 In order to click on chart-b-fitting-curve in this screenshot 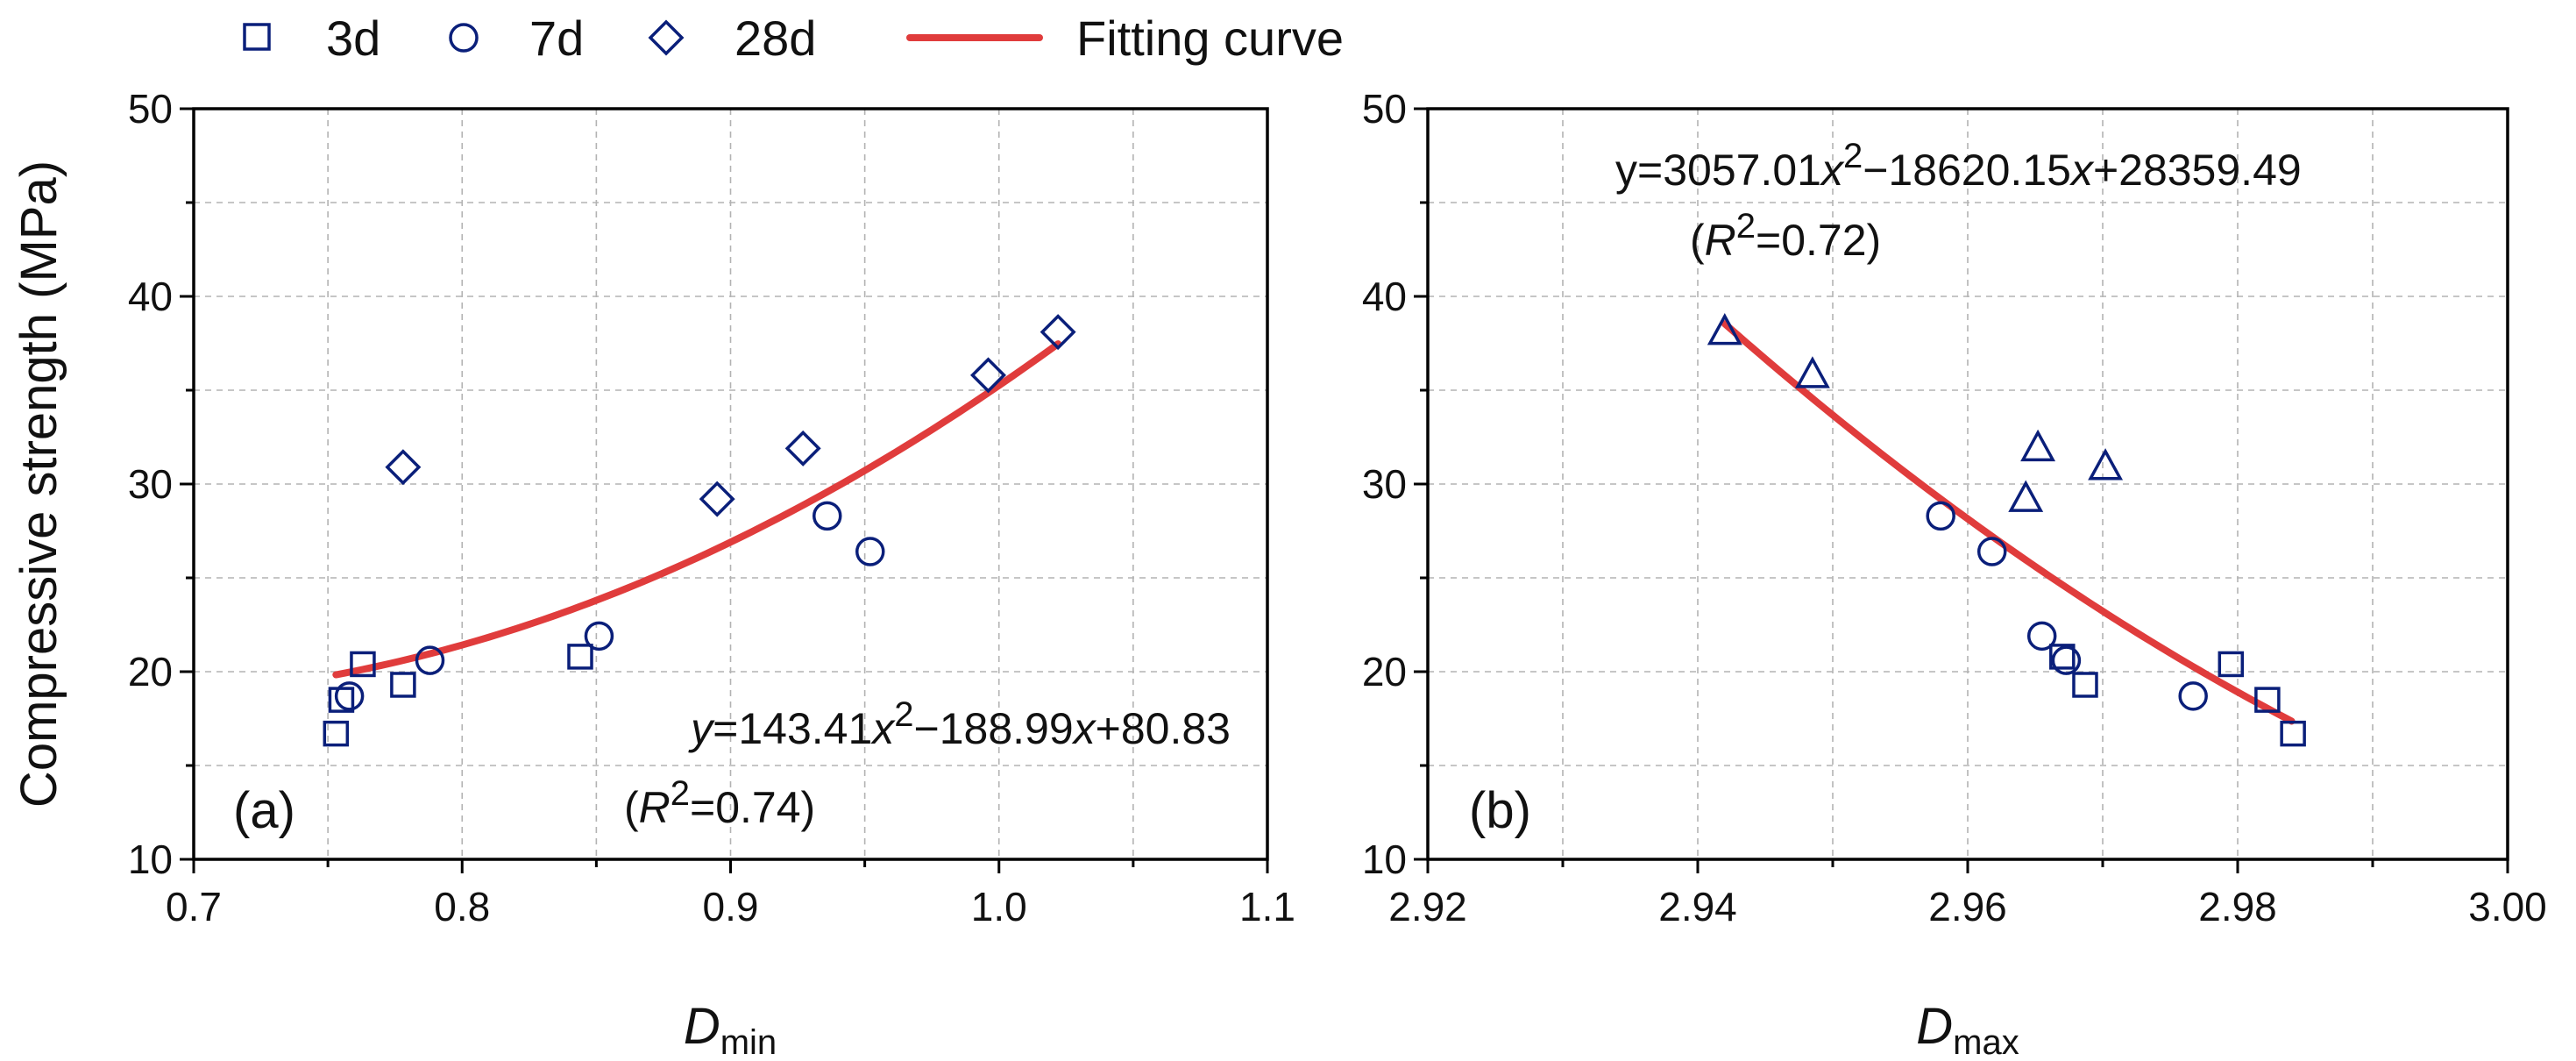, I will do `click(2008, 522)`.